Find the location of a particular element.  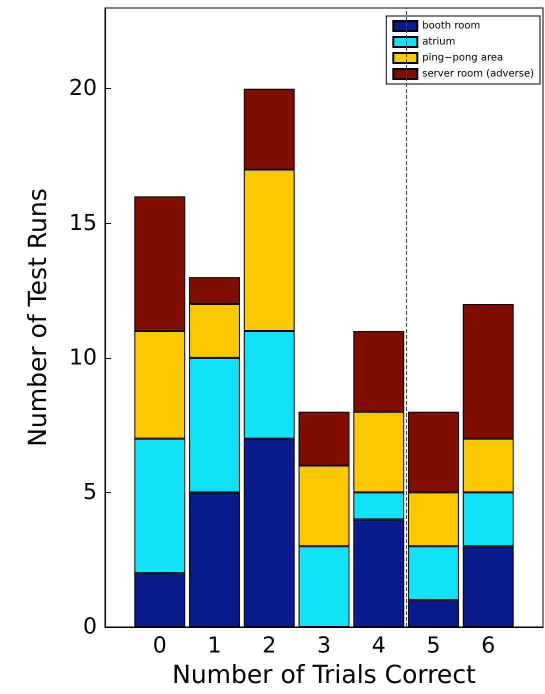

y-tick-label: 10 is located at coordinates (83, 357).